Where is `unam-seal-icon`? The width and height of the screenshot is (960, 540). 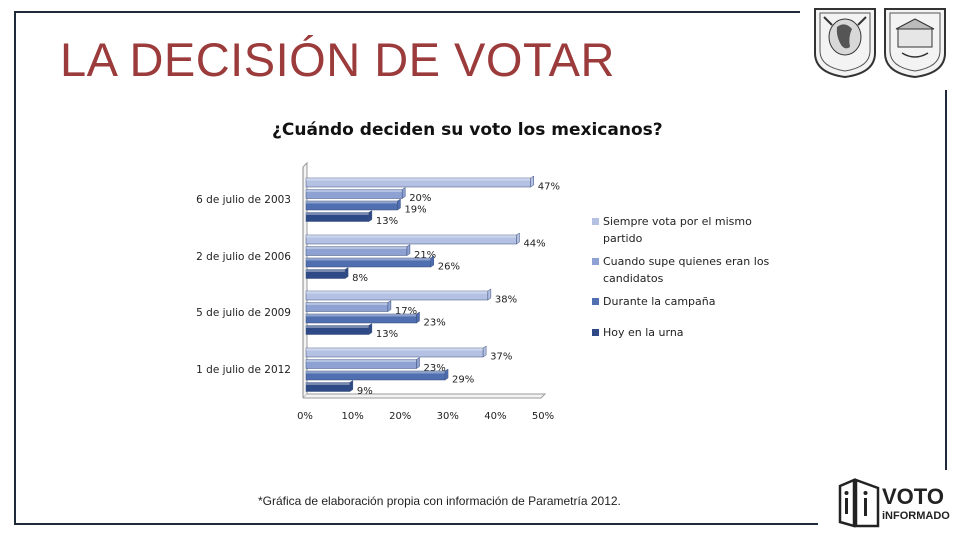 unam-seal-icon is located at coordinates (845, 43).